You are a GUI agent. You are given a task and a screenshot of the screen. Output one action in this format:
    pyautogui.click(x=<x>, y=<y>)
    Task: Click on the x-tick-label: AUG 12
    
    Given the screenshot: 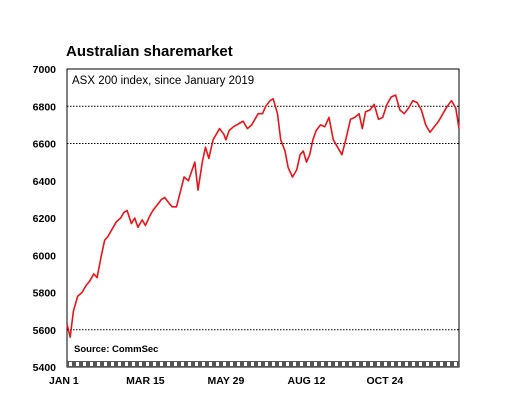 What is the action you would take?
    pyautogui.click(x=307, y=381)
    